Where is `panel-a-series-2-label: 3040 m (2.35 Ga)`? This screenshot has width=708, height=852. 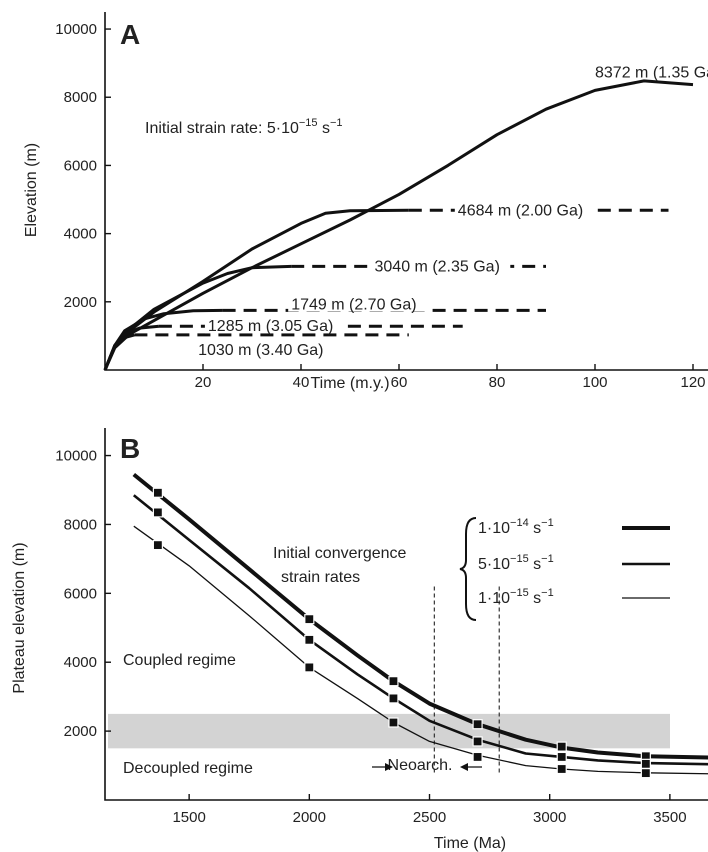
panel-a-series-2-label: 3040 m (2.35 Ga) is located at coordinates (437, 266).